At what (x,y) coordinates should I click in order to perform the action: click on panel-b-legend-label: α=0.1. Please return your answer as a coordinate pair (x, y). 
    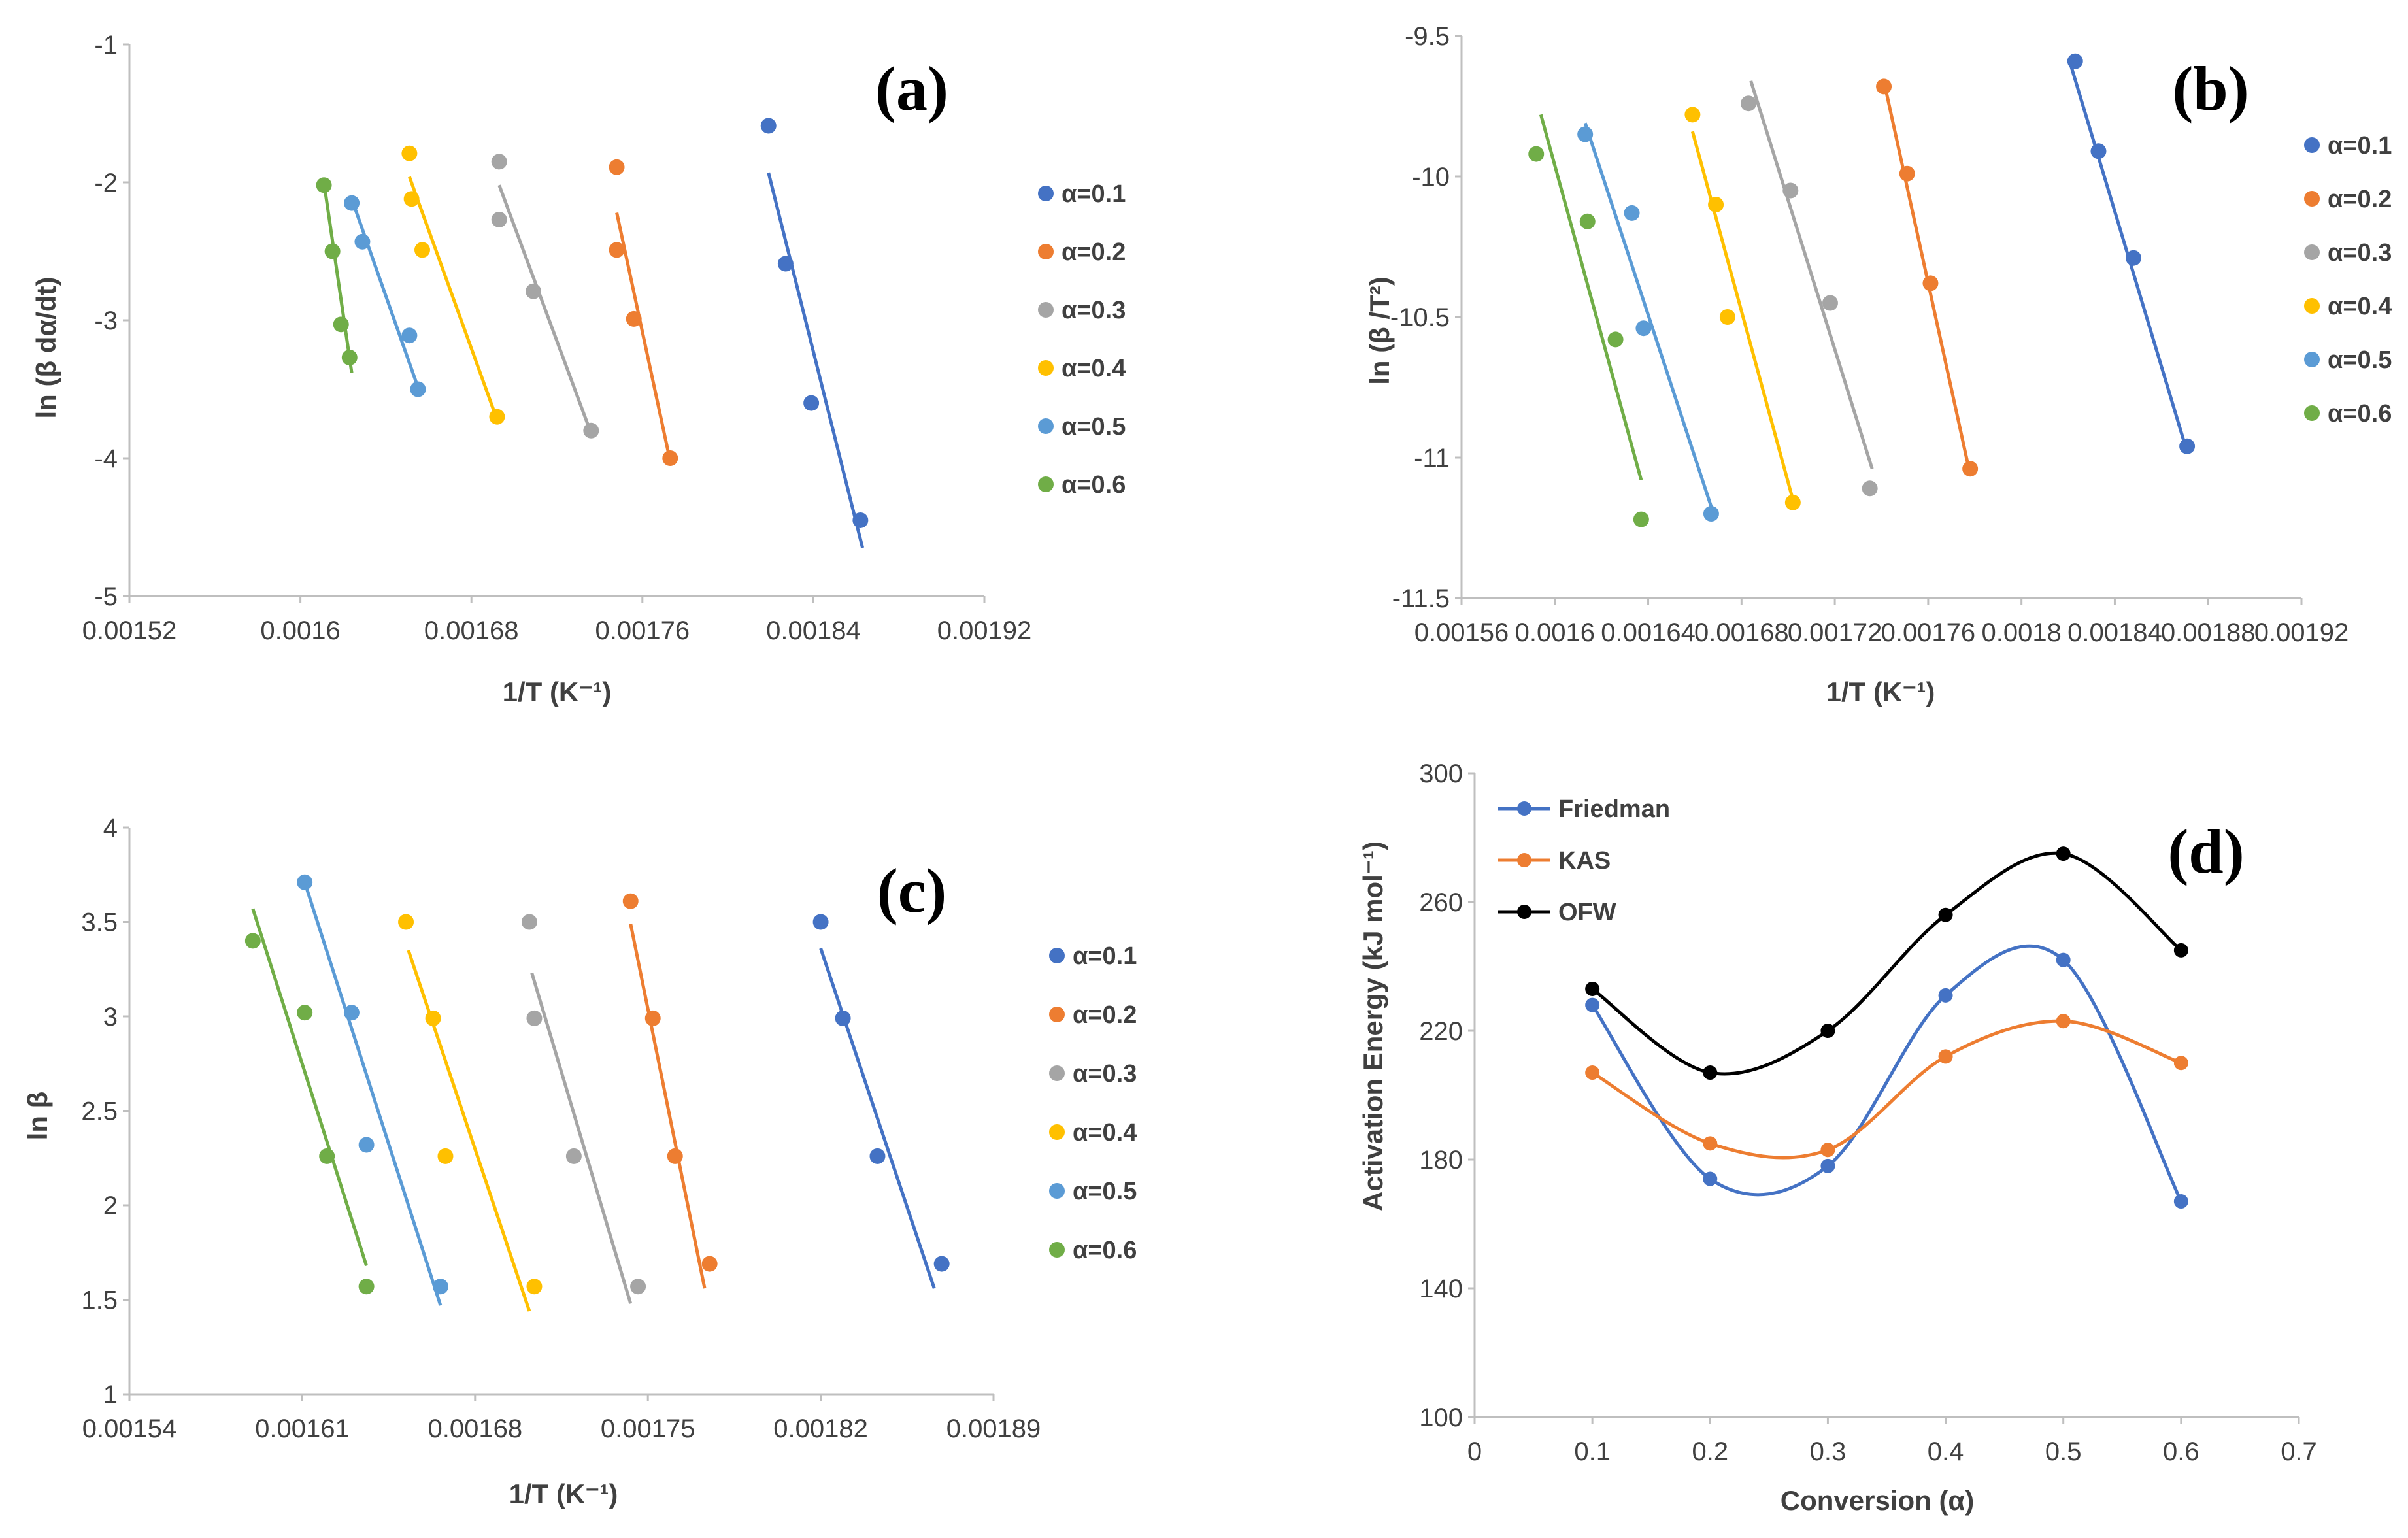
    Looking at the image, I should click on (2360, 145).